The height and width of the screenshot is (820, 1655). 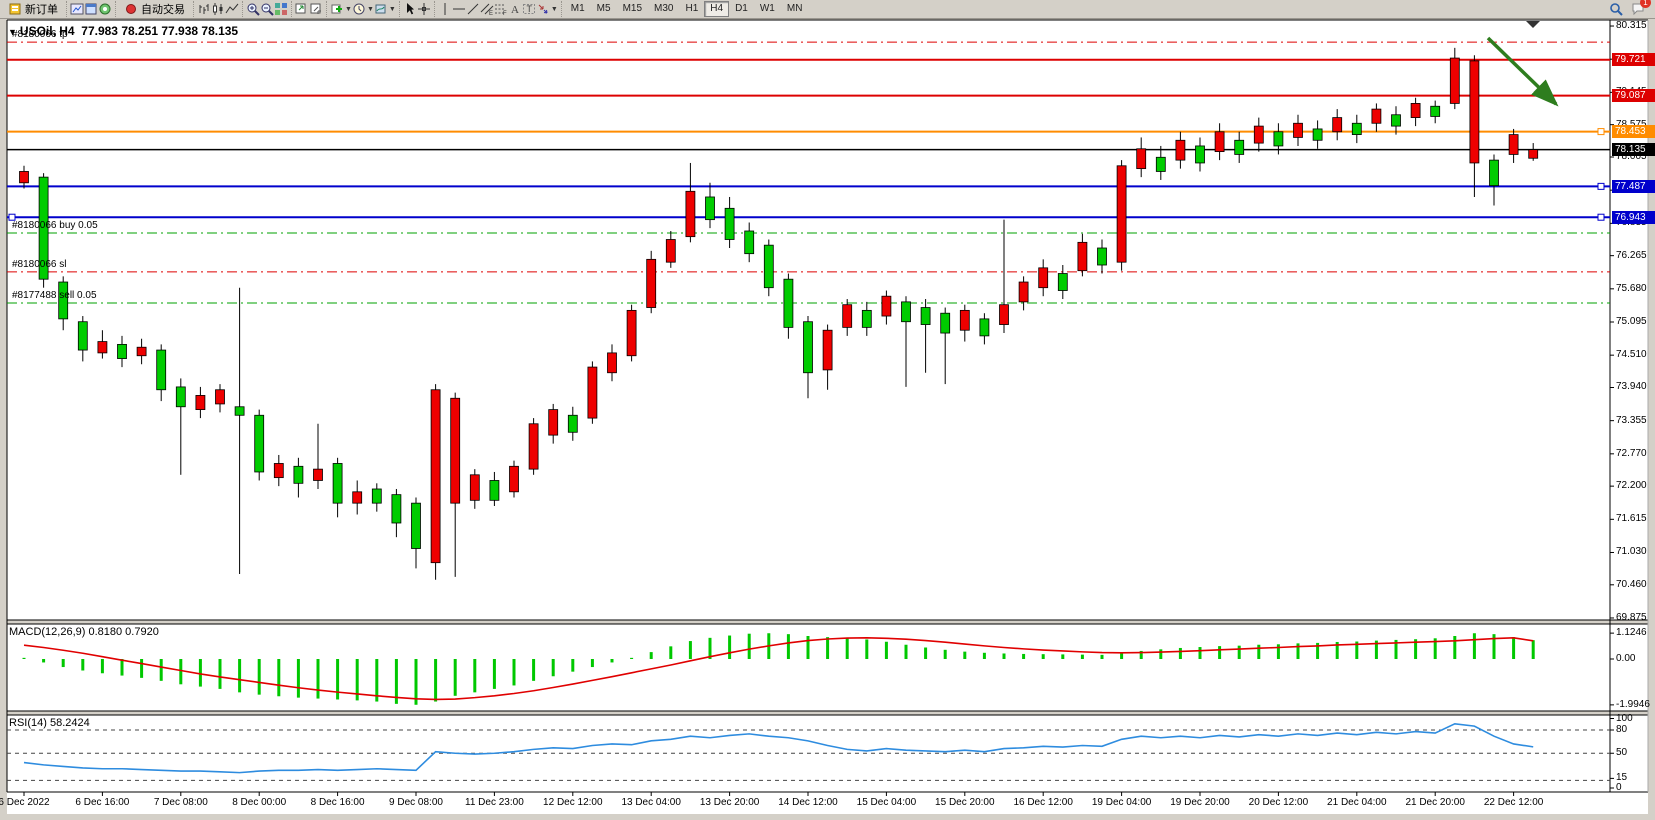 What do you see at coordinates (105, 9) in the screenshot?
I see `signals-icon` at bounding box center [105, 9].